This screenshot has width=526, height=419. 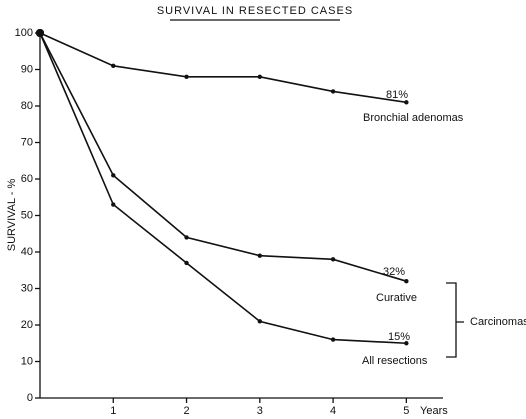 I want to click on x-tick-label: 5, so click(x=406, y=411).